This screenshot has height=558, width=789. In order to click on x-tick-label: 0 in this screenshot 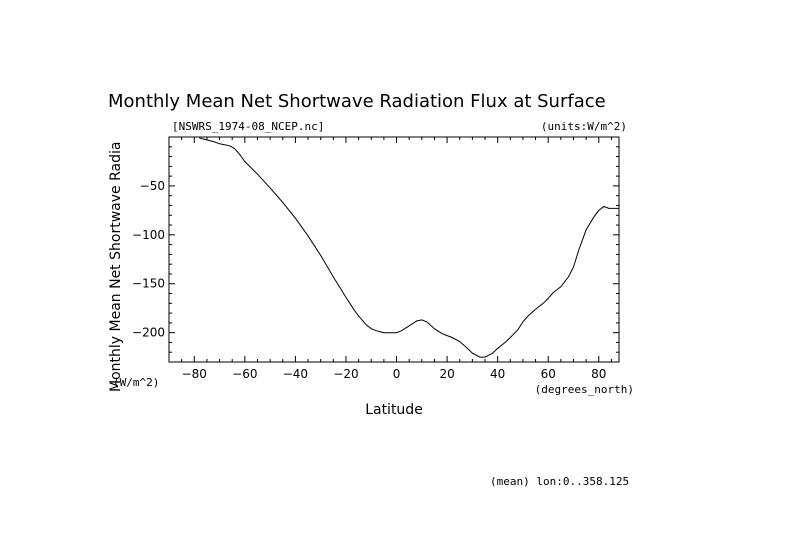, I will do `click(397, 374)`.